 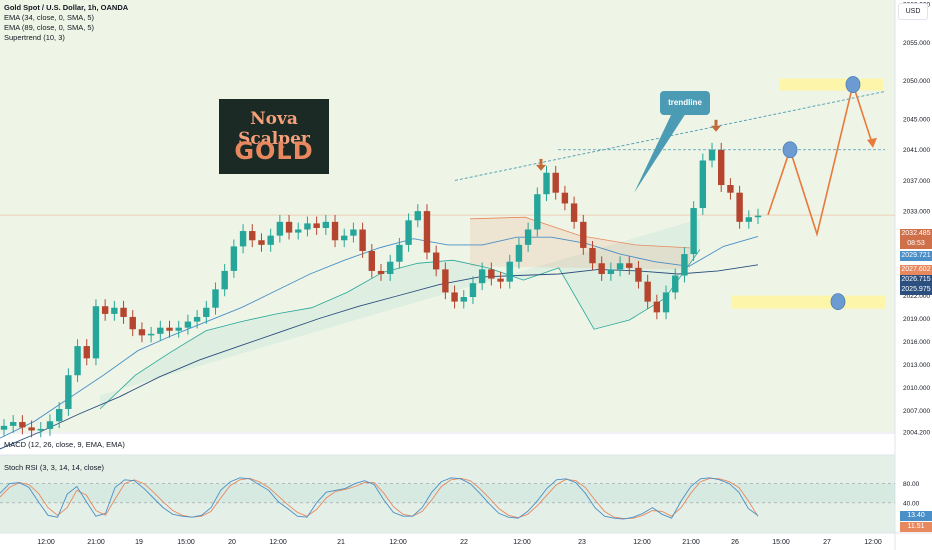 What do you see at coordinates (916, 290) in the screenshot?
I see `ema89-badge-b: 2025.975` at bounding box center [916, 290].